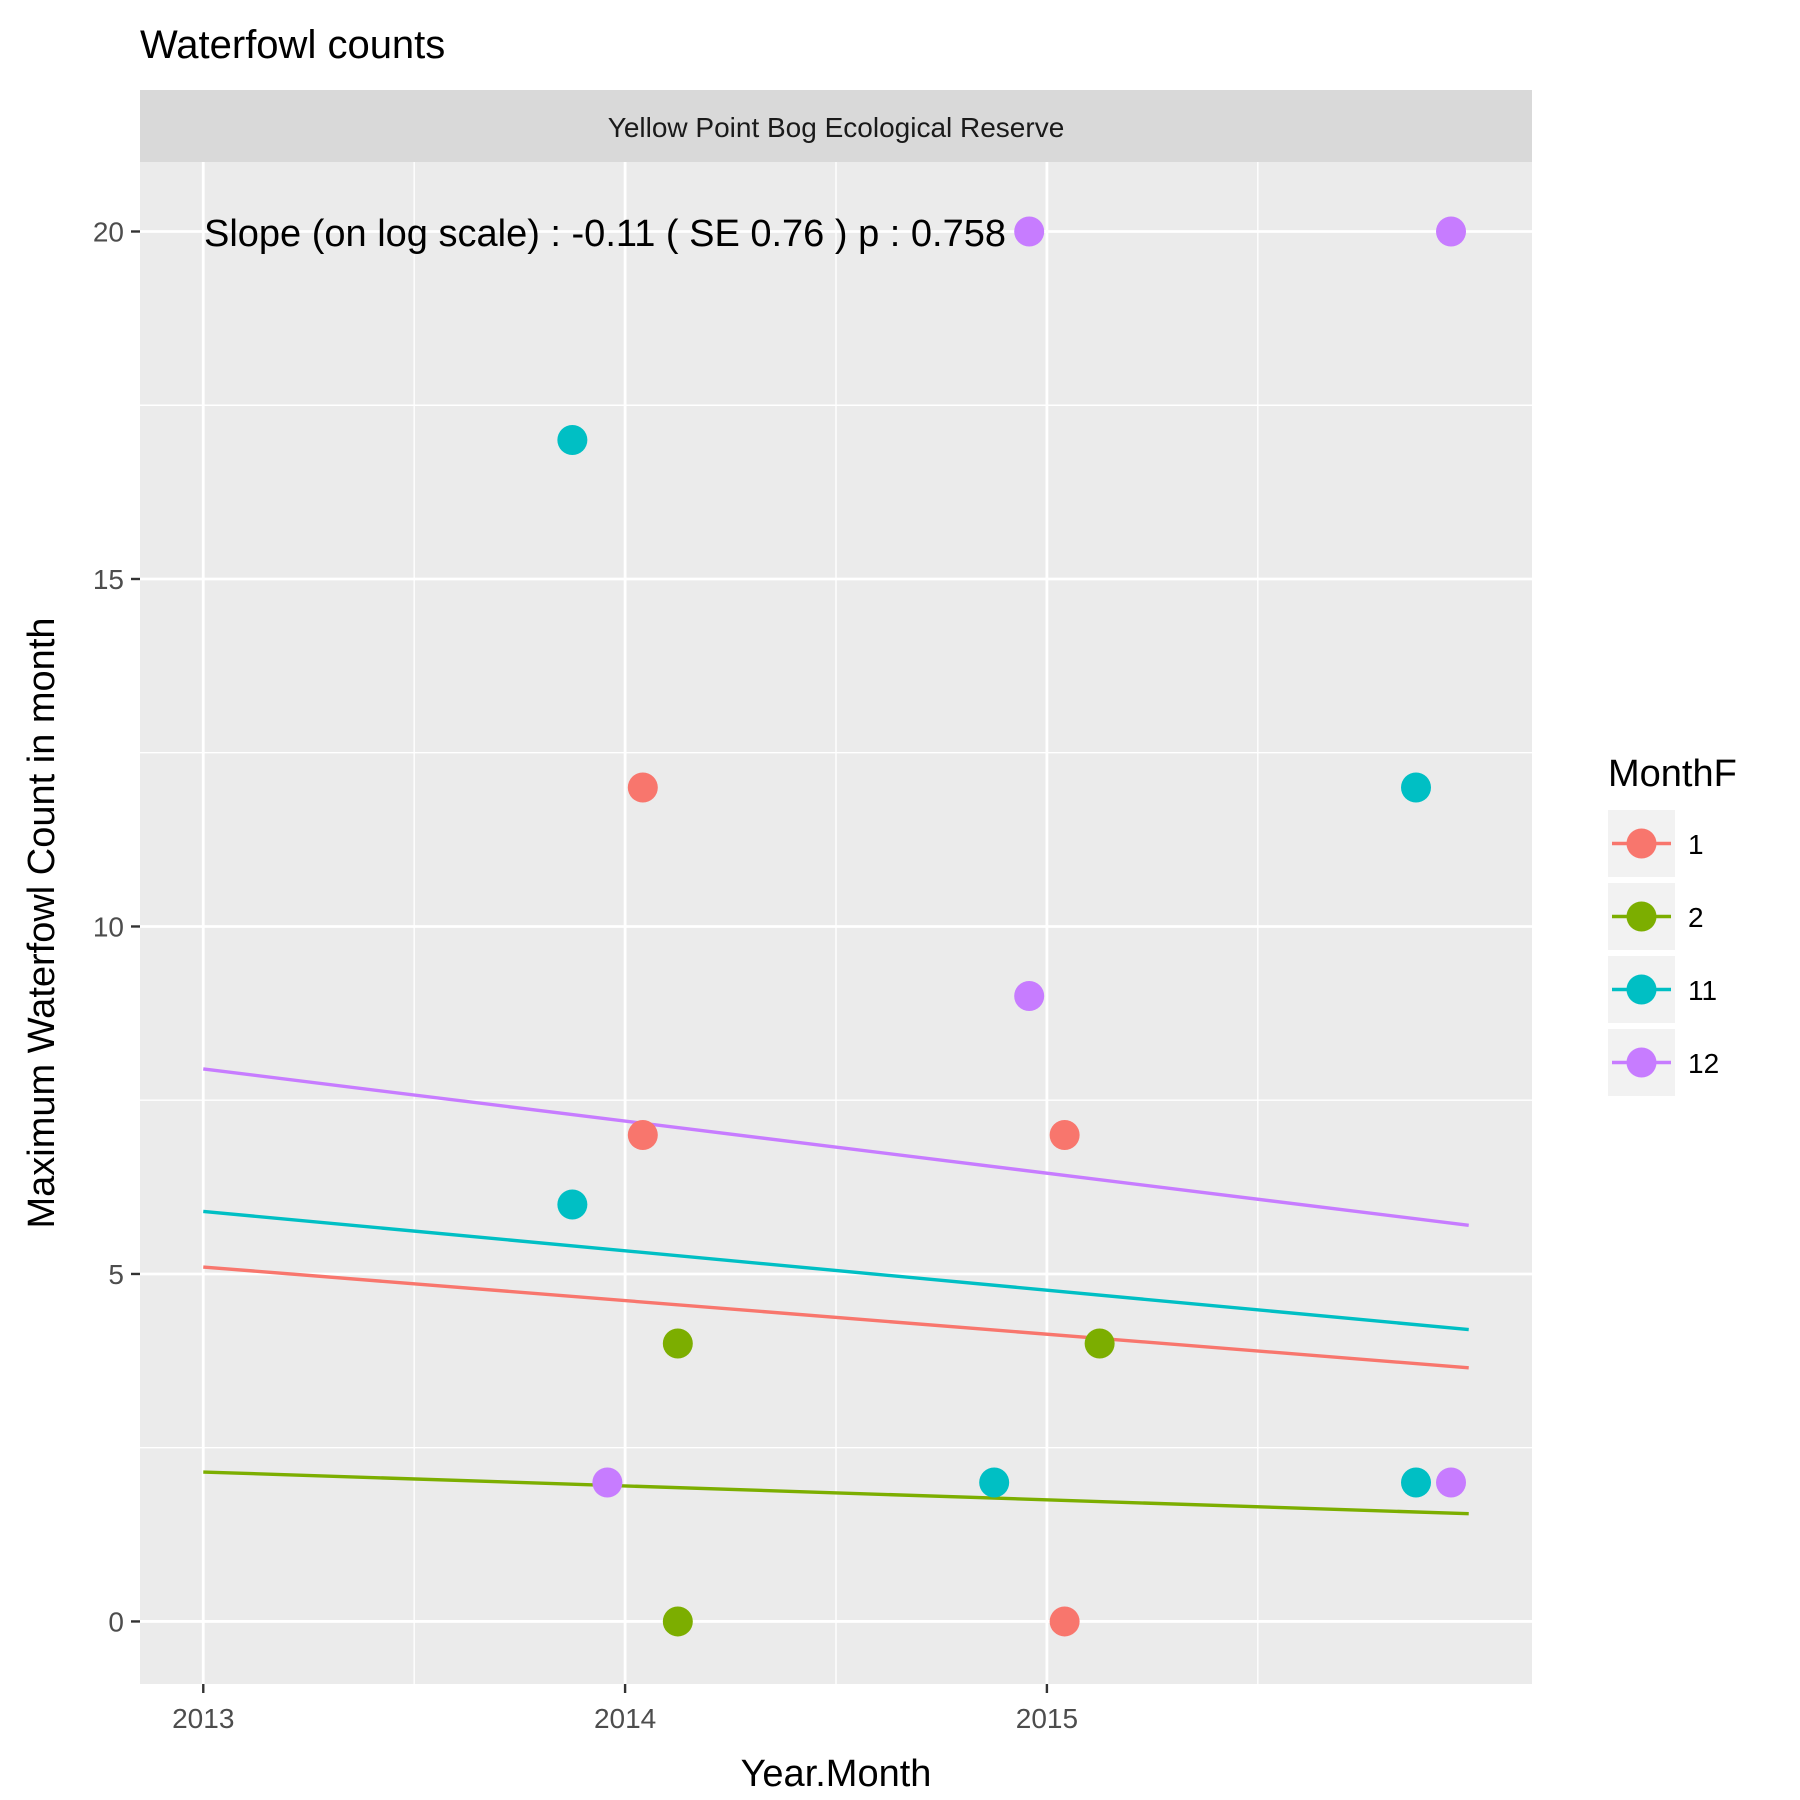 The image size is (1800, 1800). Describe the element at coordinates (292, 45) in the screenshot. I see `chart-title: Waterfowl counts` at that location.